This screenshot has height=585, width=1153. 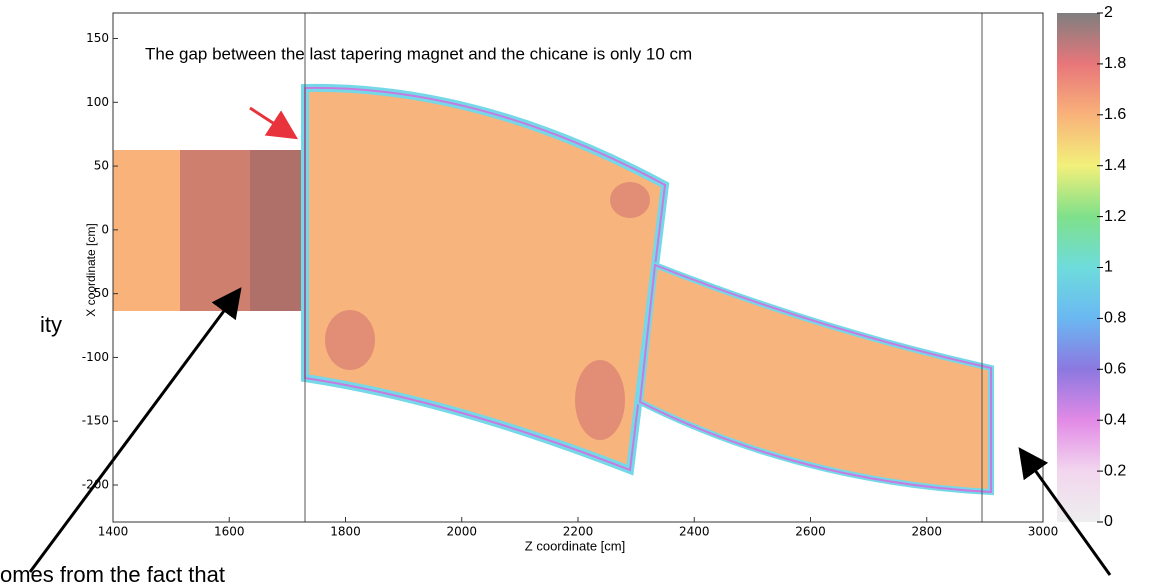 What do you see at coordinates (95, 421) in the screenshot?
I see `y-tick-label: -150` at bounding box center [95, 421].